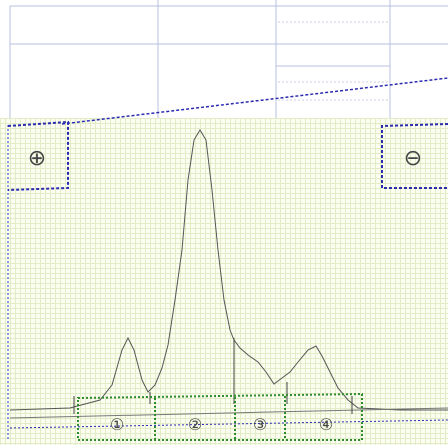 The image size is (448, 445). I want to click on zoom-in-icon: ⊕, so click(37, 158).